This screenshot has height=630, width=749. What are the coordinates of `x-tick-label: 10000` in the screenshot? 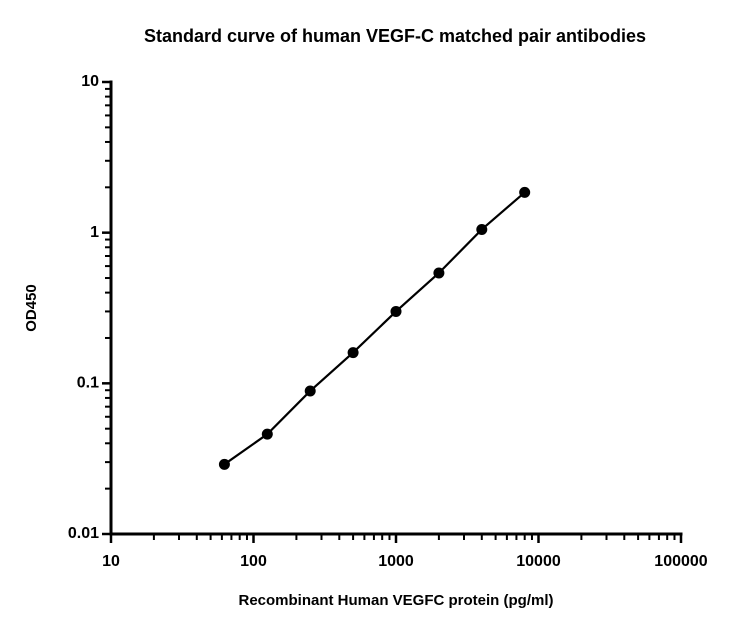 It's located at (538, 561).